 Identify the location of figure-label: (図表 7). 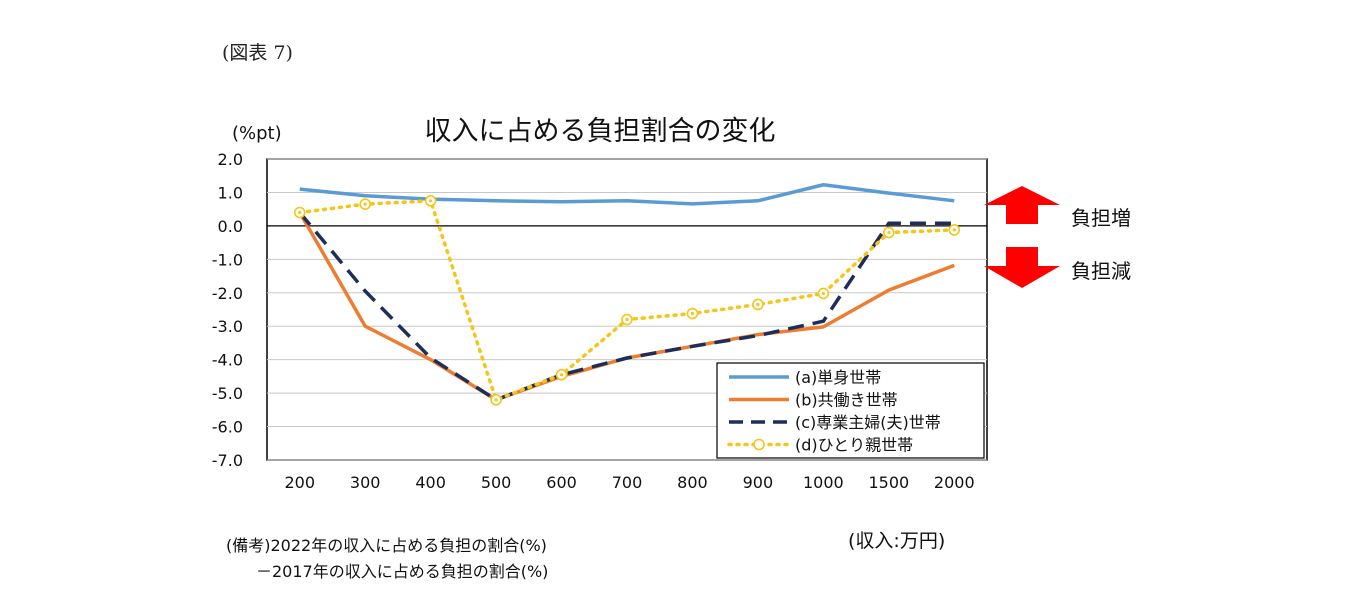
(257, 53).